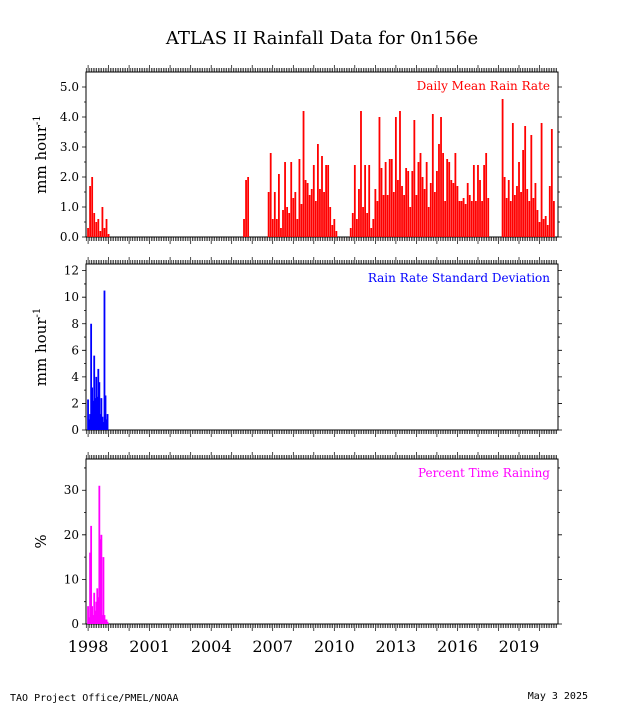 This screenshot has width=623, height=709. Describe the element at coordinates (71, 535) in the screenshot. I see `y-tick-label: 20` at that location.